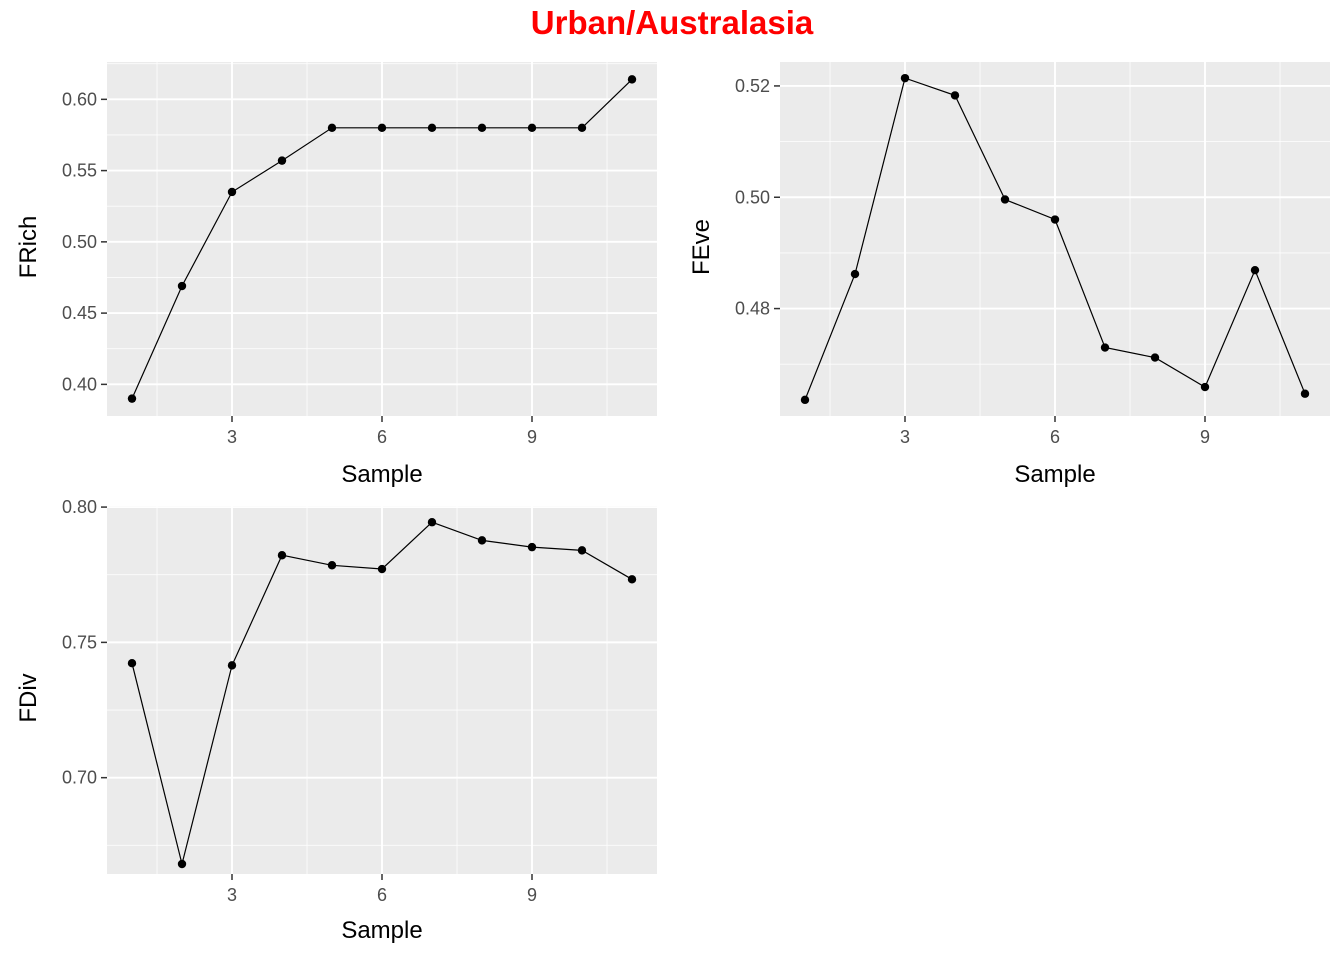 The width and height of the screenshot is (1344, 960). Describe the element at coordinates (79, 778) in the screenshot. I see `y-tick-label: 0.70` at that location.